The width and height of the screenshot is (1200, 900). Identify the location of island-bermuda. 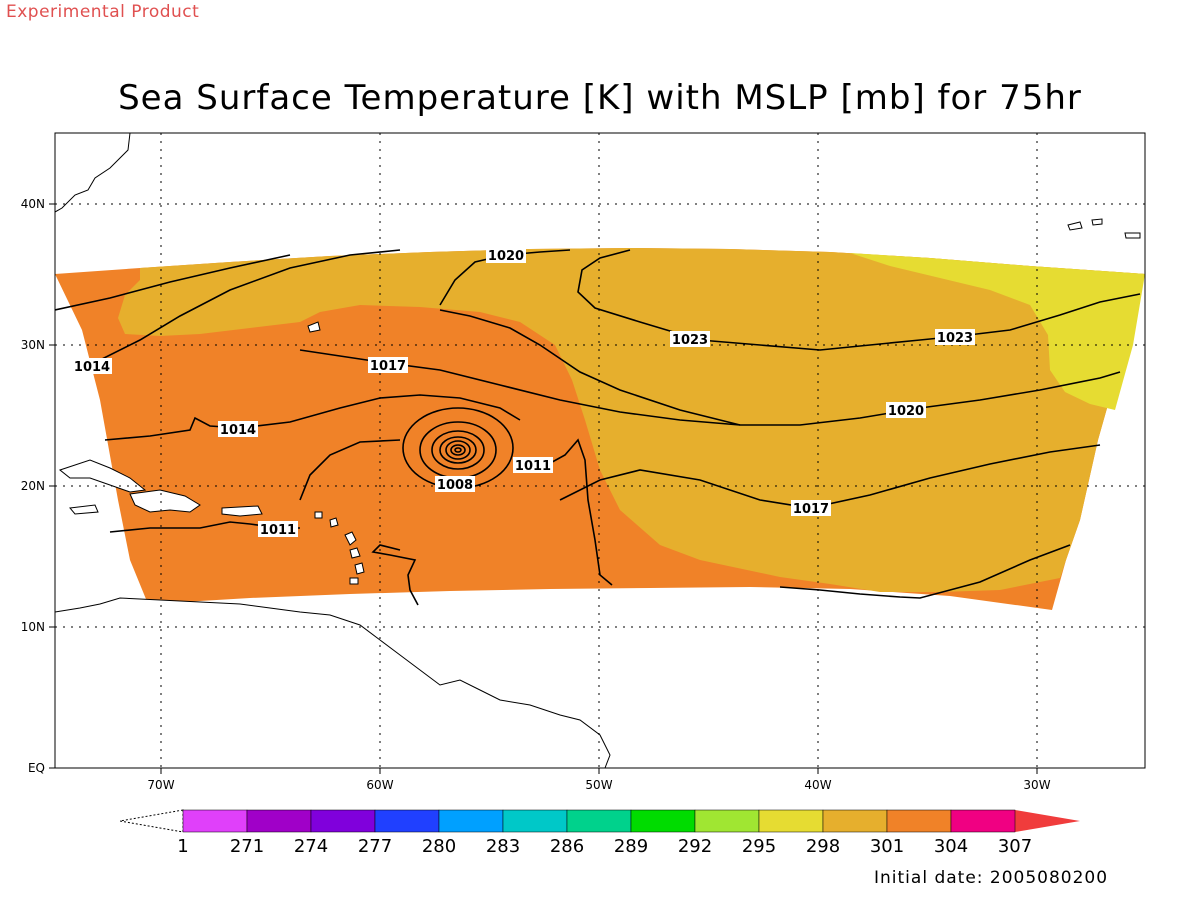
(314, 327).